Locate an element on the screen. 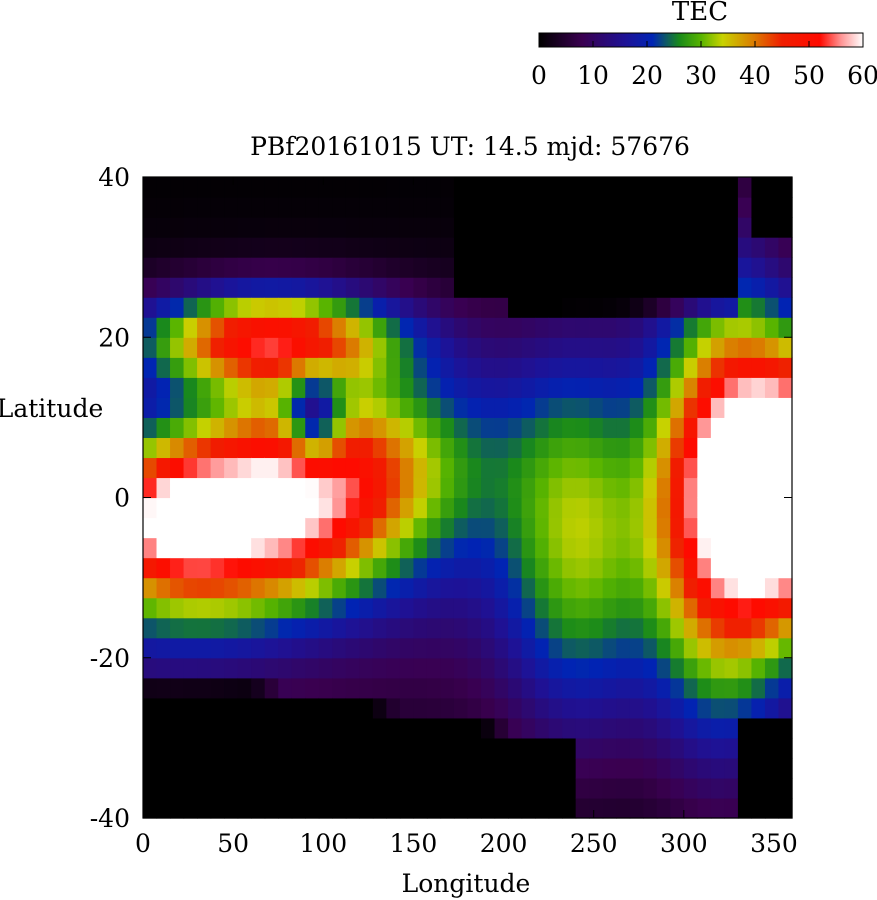 This screenshot has width=877, height=900. colorbar-tick-label: 0 is located at coordinates (539, 75).